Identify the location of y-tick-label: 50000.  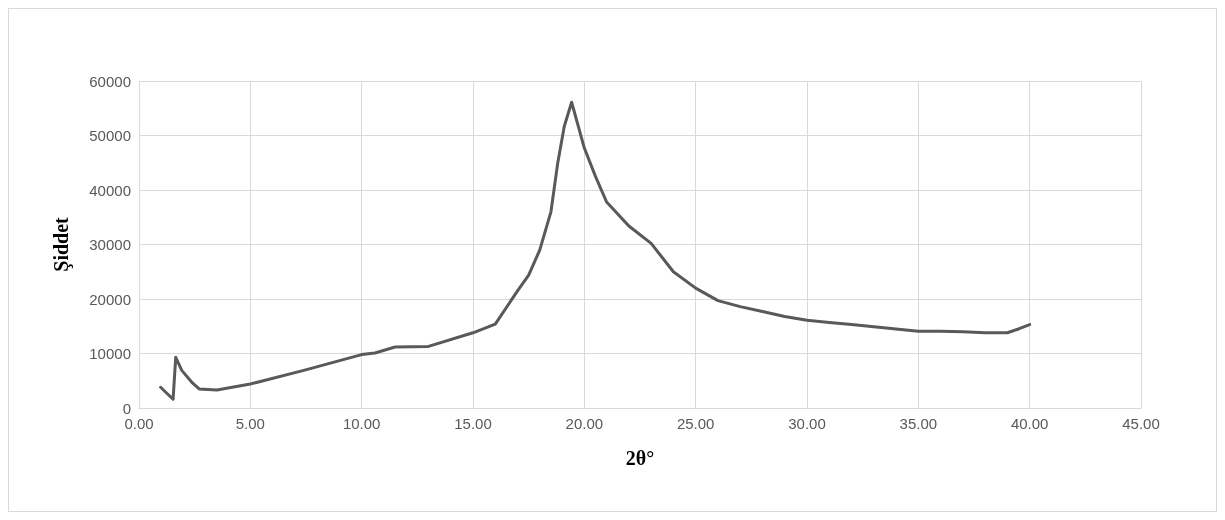
(110, 135).